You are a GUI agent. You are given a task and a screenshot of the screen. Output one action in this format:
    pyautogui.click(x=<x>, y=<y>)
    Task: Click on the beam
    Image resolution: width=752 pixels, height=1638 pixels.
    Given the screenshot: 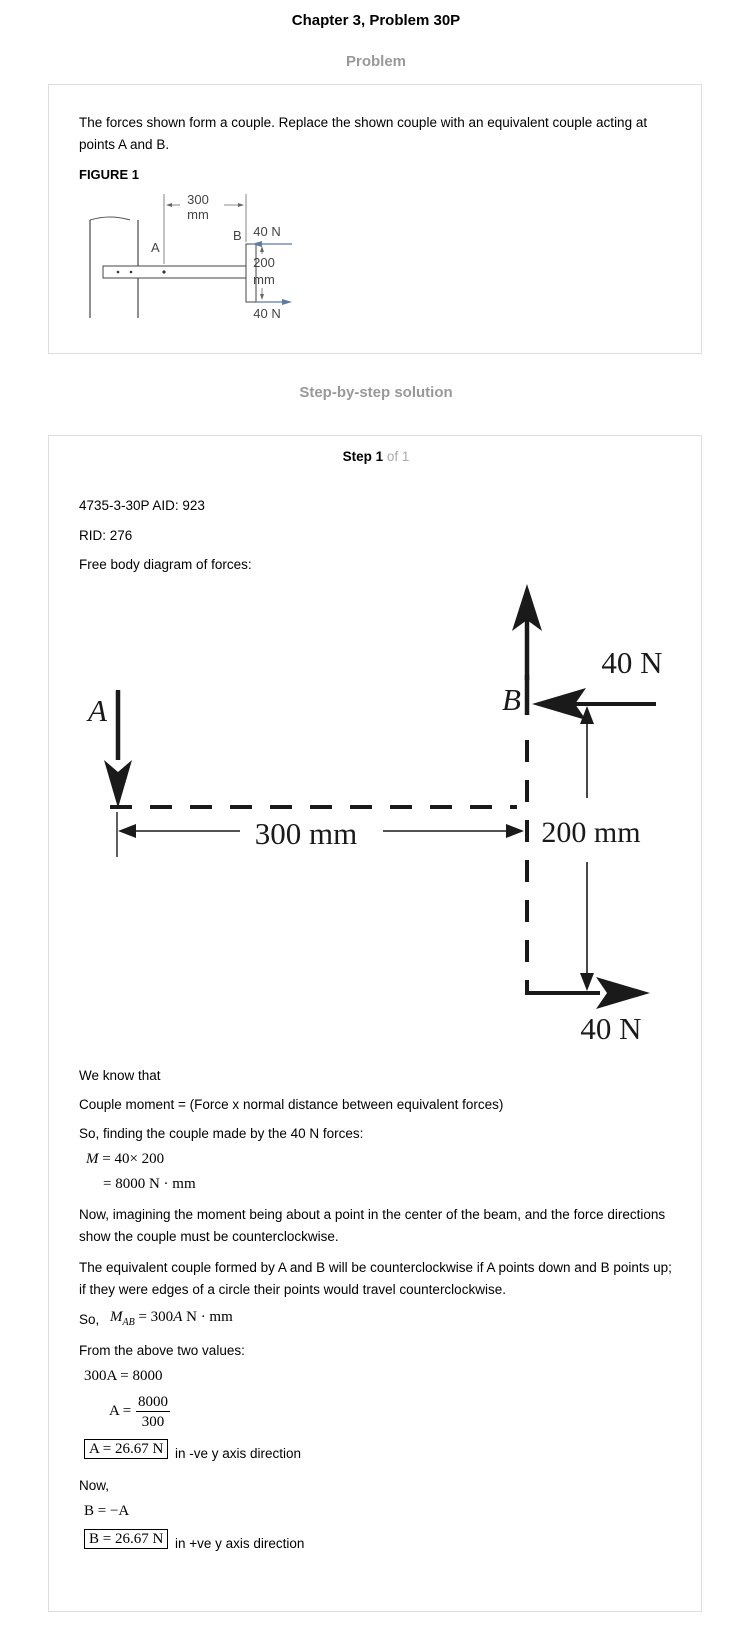 What is the action you would take?
    pyautogui.click(x=174, y=272)
    